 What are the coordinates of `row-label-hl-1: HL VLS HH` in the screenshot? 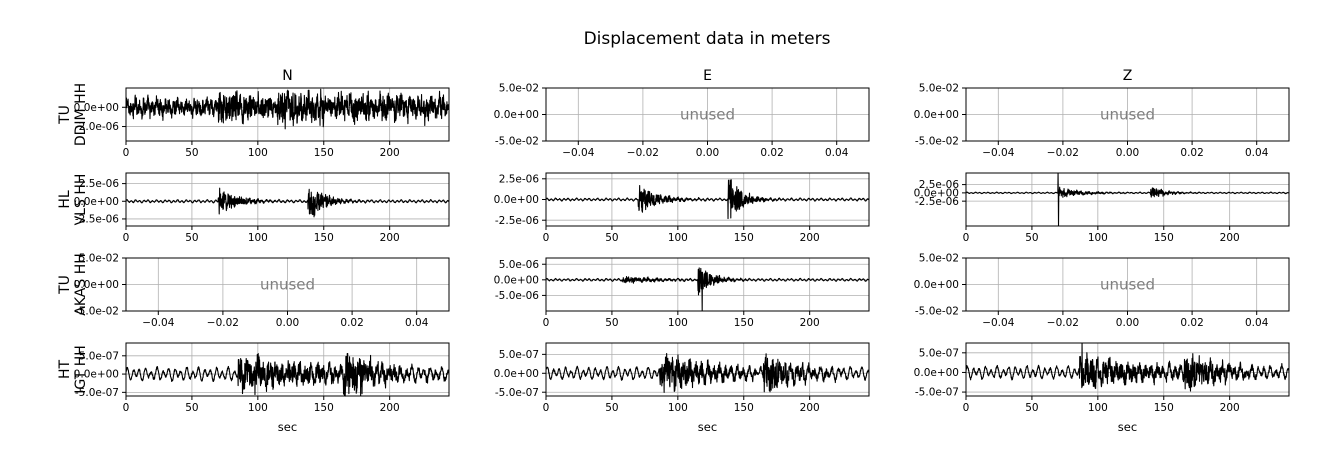 It's located at (73, 200).